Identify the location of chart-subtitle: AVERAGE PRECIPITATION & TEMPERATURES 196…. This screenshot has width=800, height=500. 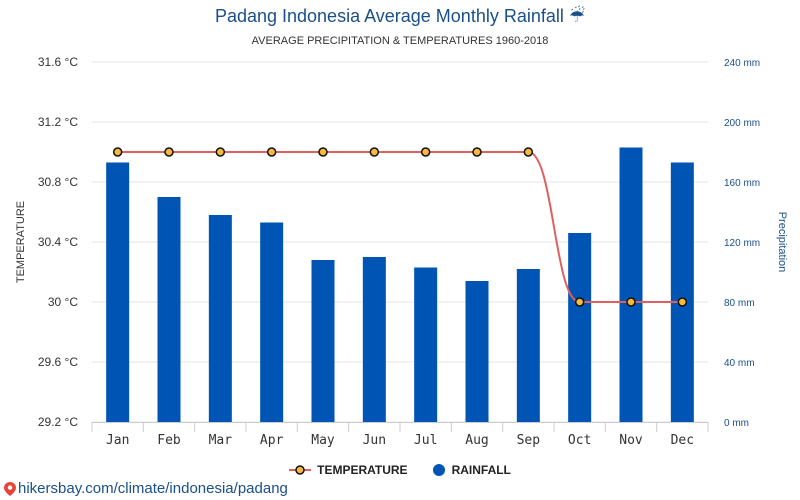
(400, 41).